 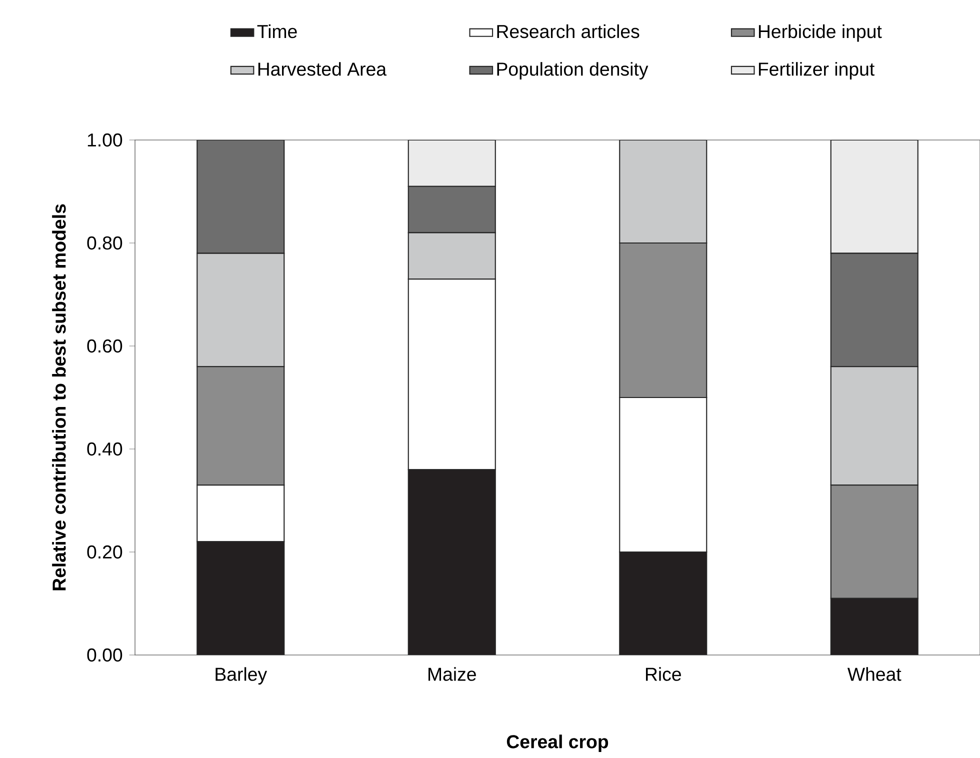 I want to click on legend-label: Harvested Area, so click(x=322, y=69).